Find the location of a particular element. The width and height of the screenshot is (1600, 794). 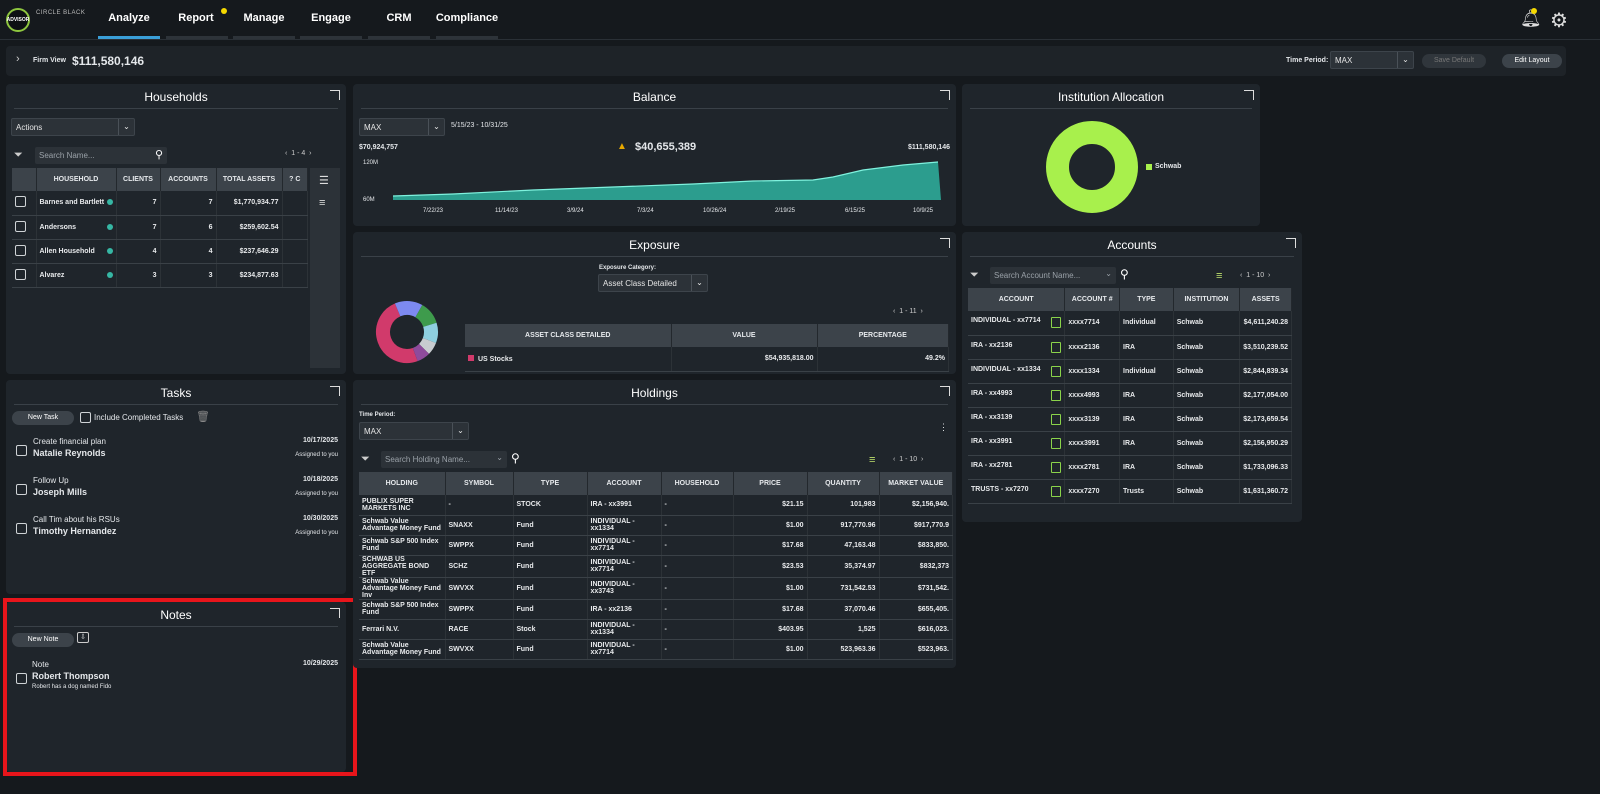

holding-cell: Schwab S&P 500 Index Fund is located at coordinates (402, 609).